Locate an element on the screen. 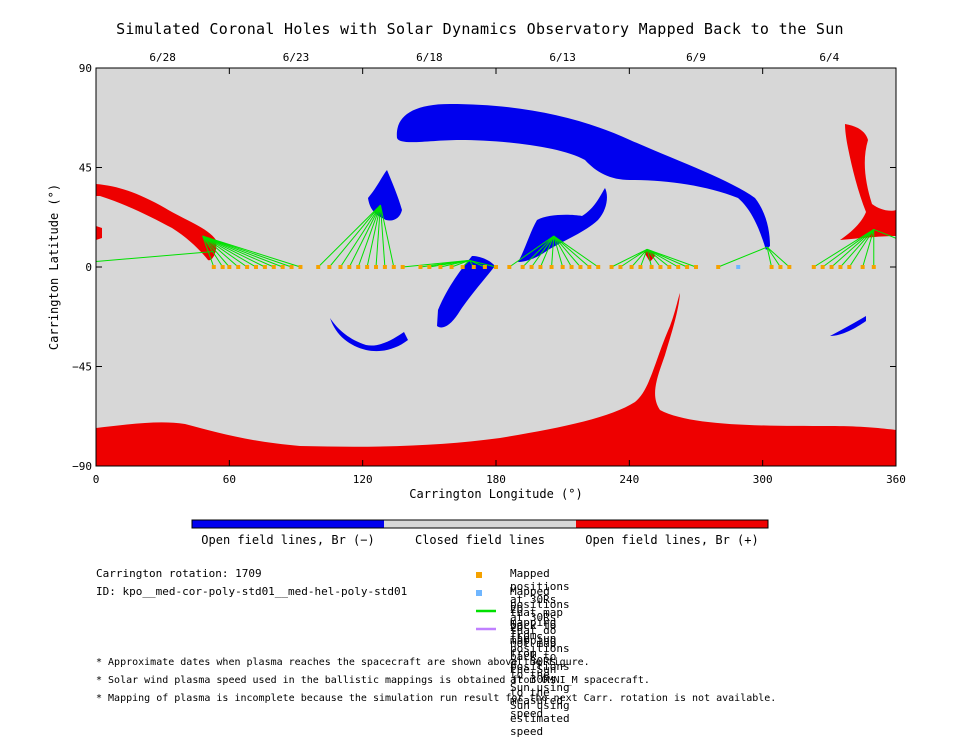 The width and height of the screenshot is (960, 738). rotation-info: Carrington rotation: 1709 is located at coordinates (179, 573).